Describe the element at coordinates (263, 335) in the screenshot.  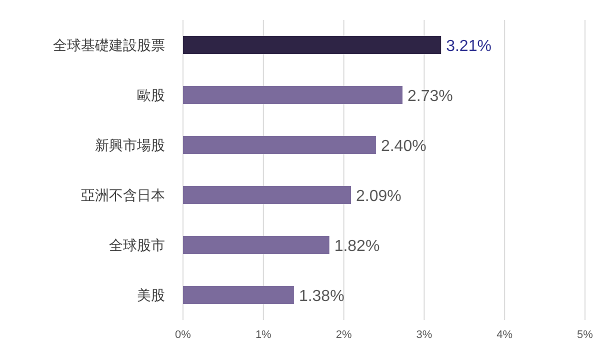
I see `x-tick-label: 1%` at that location.